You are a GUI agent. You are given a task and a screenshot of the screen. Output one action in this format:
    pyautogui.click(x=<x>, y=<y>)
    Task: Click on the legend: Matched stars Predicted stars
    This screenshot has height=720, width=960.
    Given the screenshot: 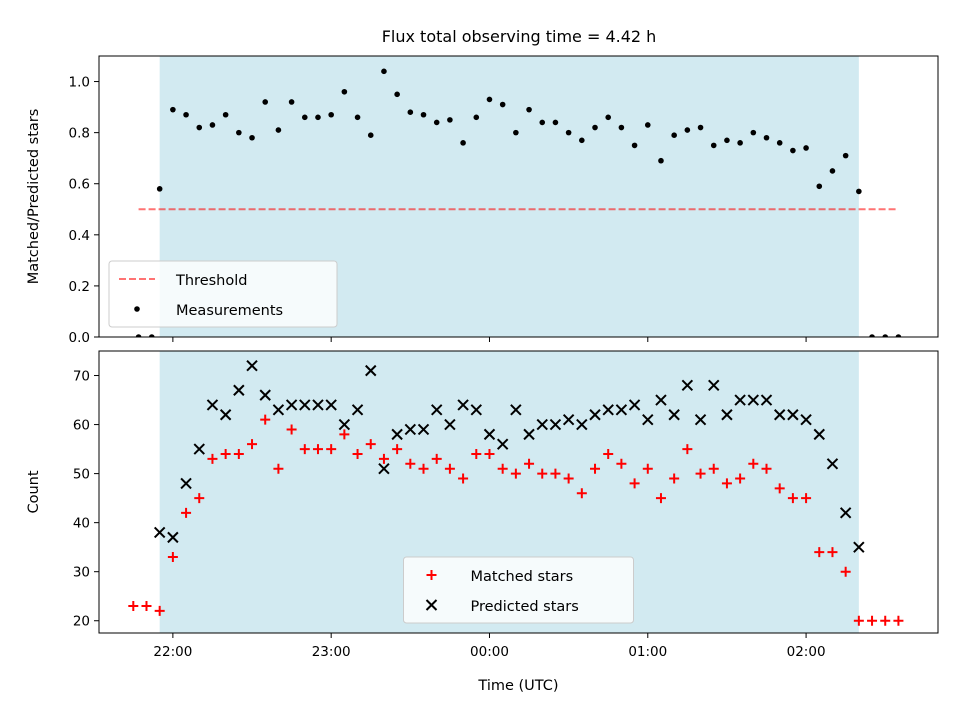 What is the action you would take?
    pyautogui.click(x=518, y=590)
    